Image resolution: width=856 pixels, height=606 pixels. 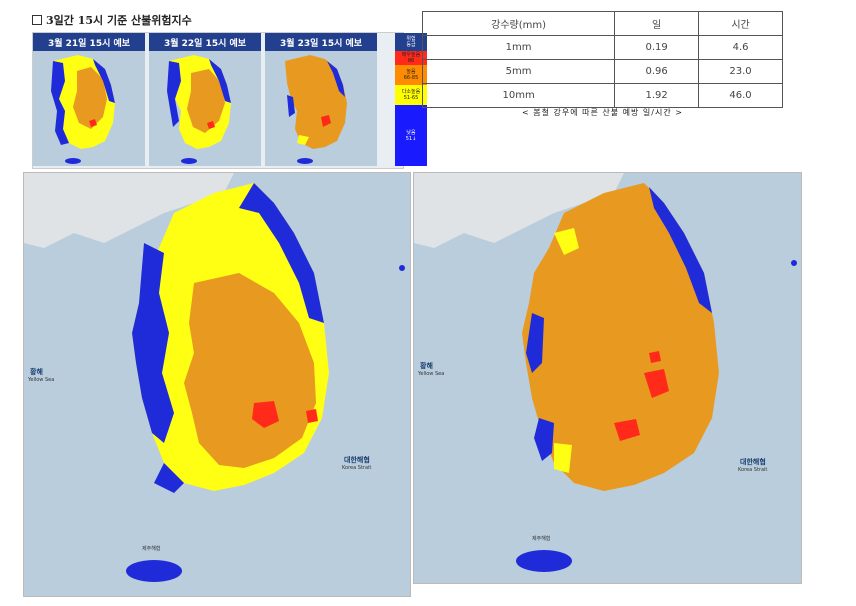 What do you see at coordinates (411, 42) in the screenshot?
I see `legend-title: 위험 등급` at bounding box center [411, 42].